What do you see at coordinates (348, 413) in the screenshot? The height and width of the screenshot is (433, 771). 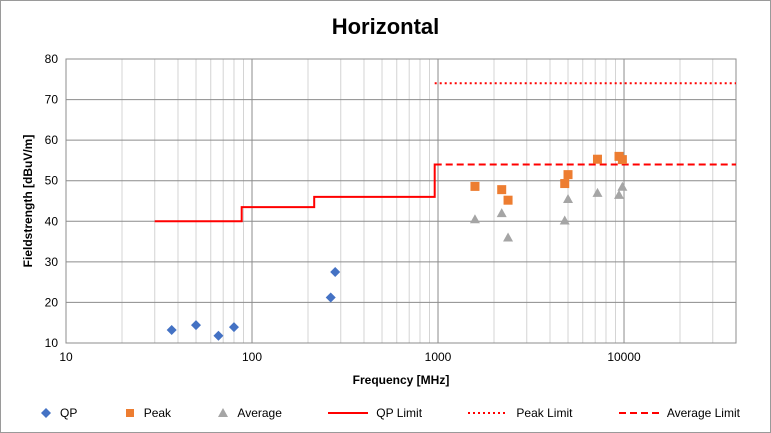 I see `legend-solid-line` at bounding box center [348, 413].